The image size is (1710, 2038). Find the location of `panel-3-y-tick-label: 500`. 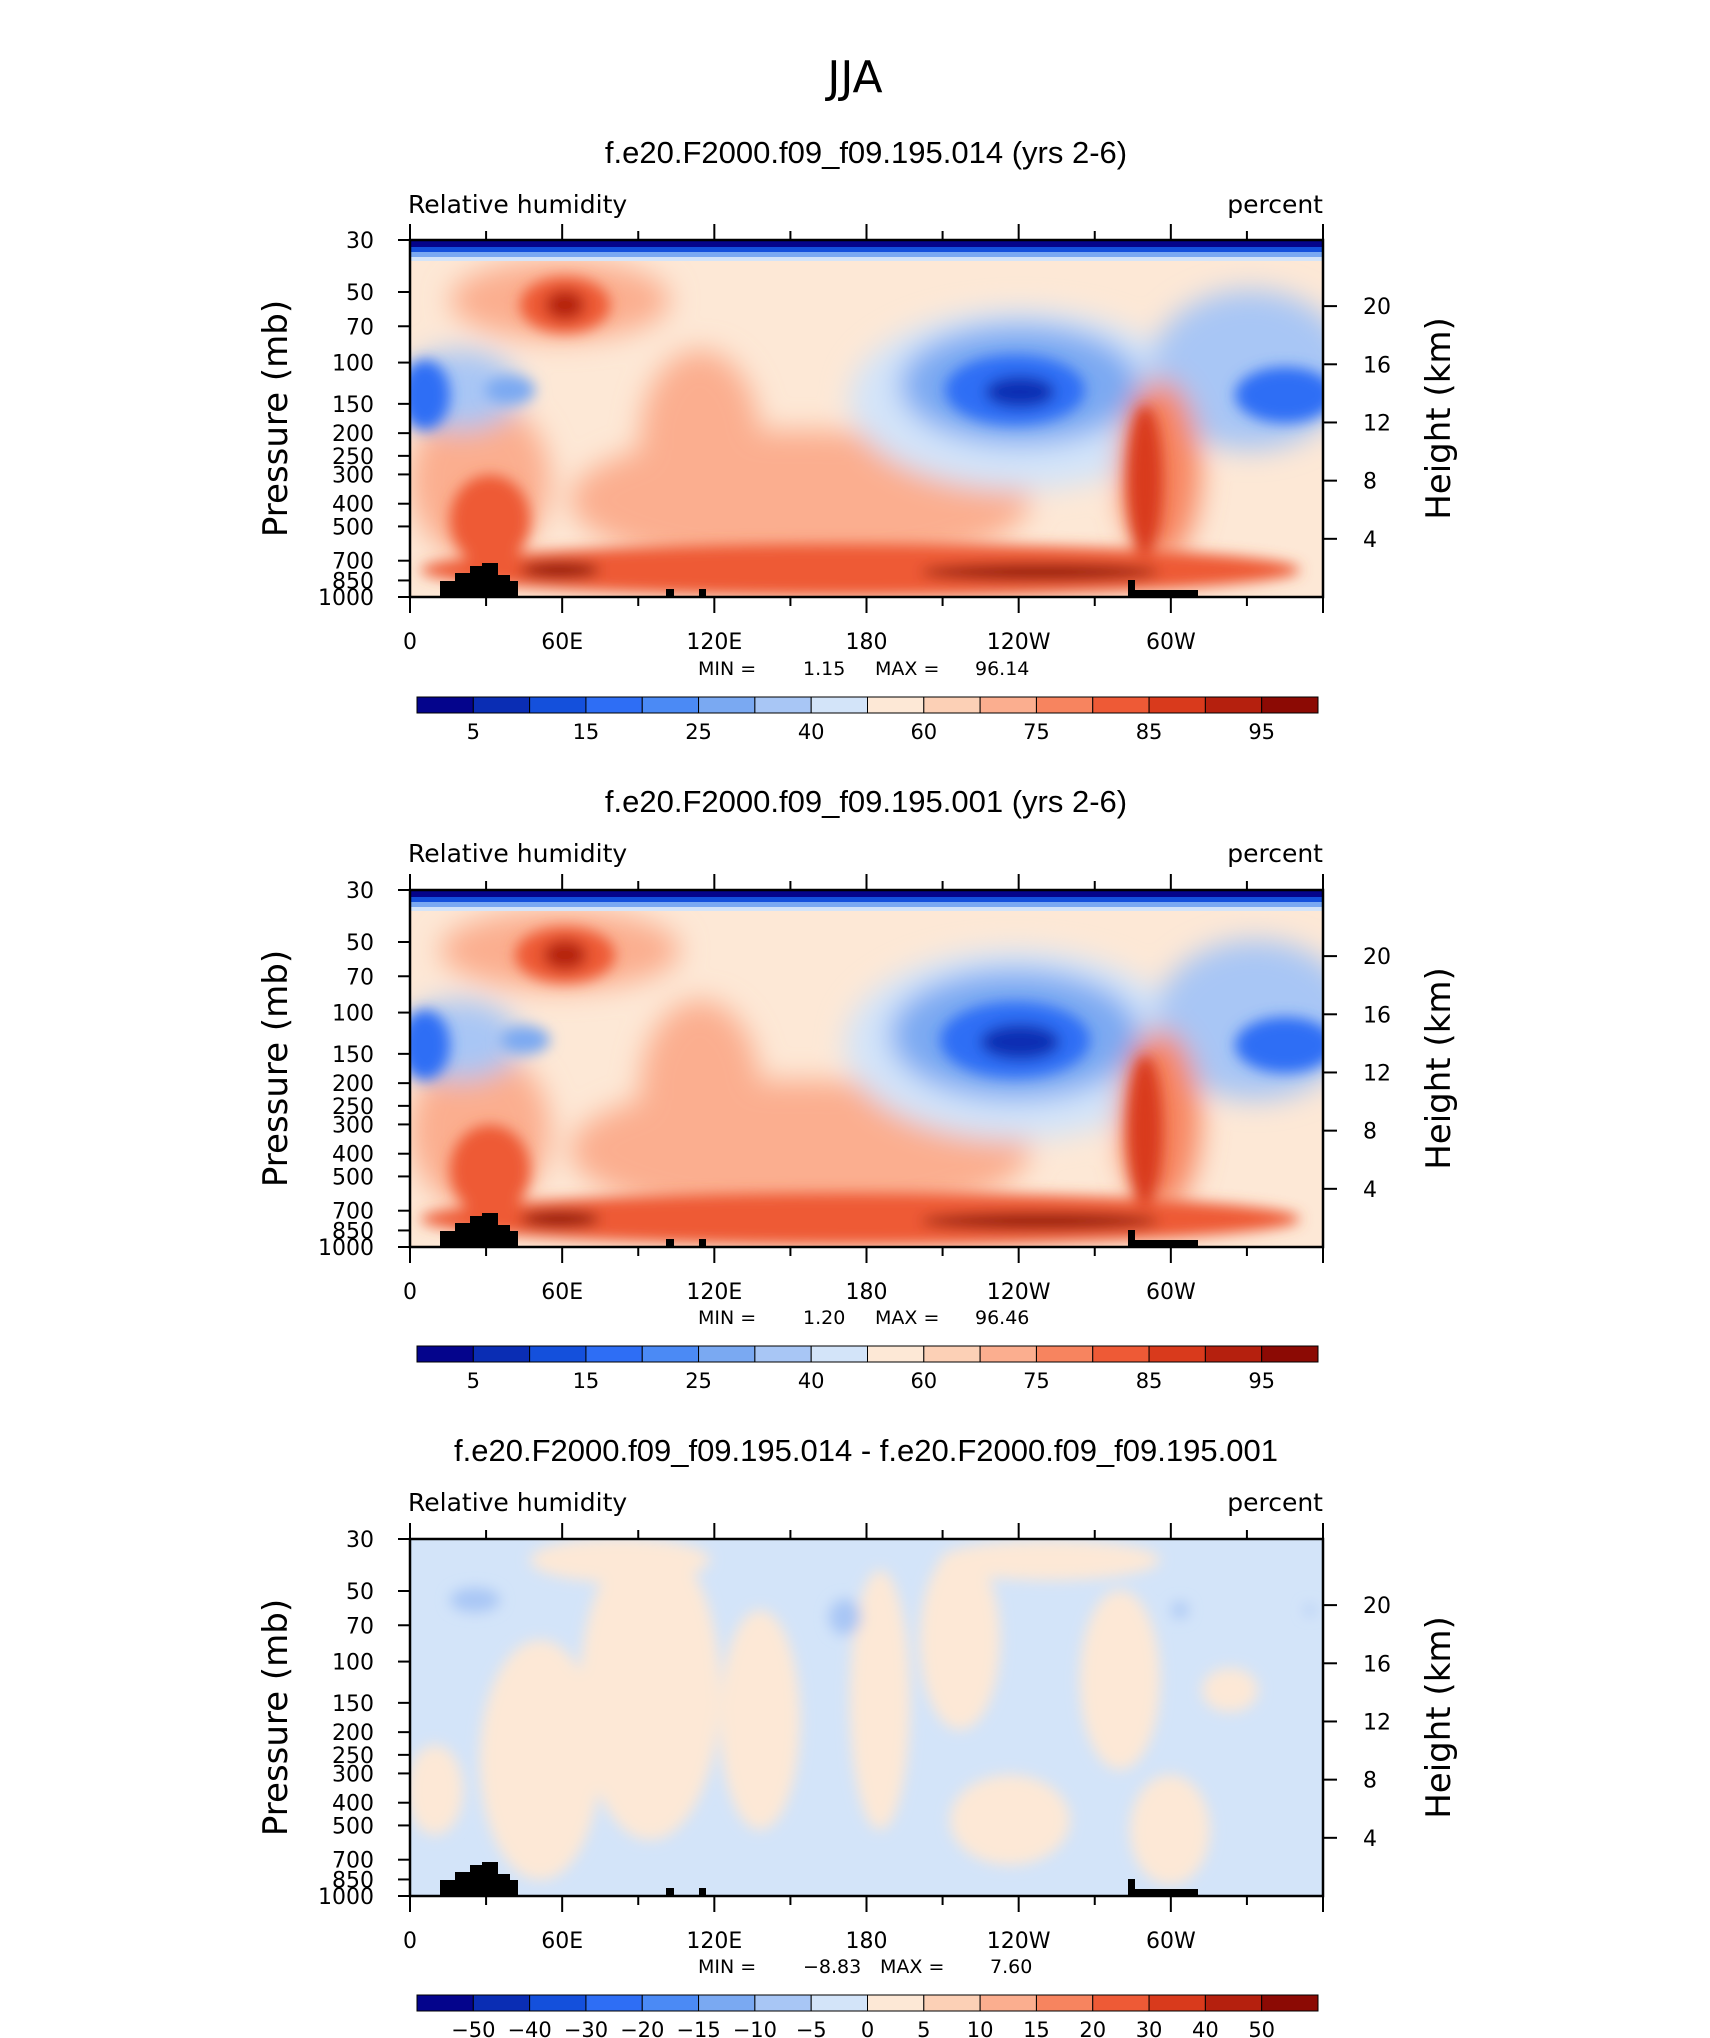

panel-3-y-tick-label: 500 is located at coordinates (353, 1826).